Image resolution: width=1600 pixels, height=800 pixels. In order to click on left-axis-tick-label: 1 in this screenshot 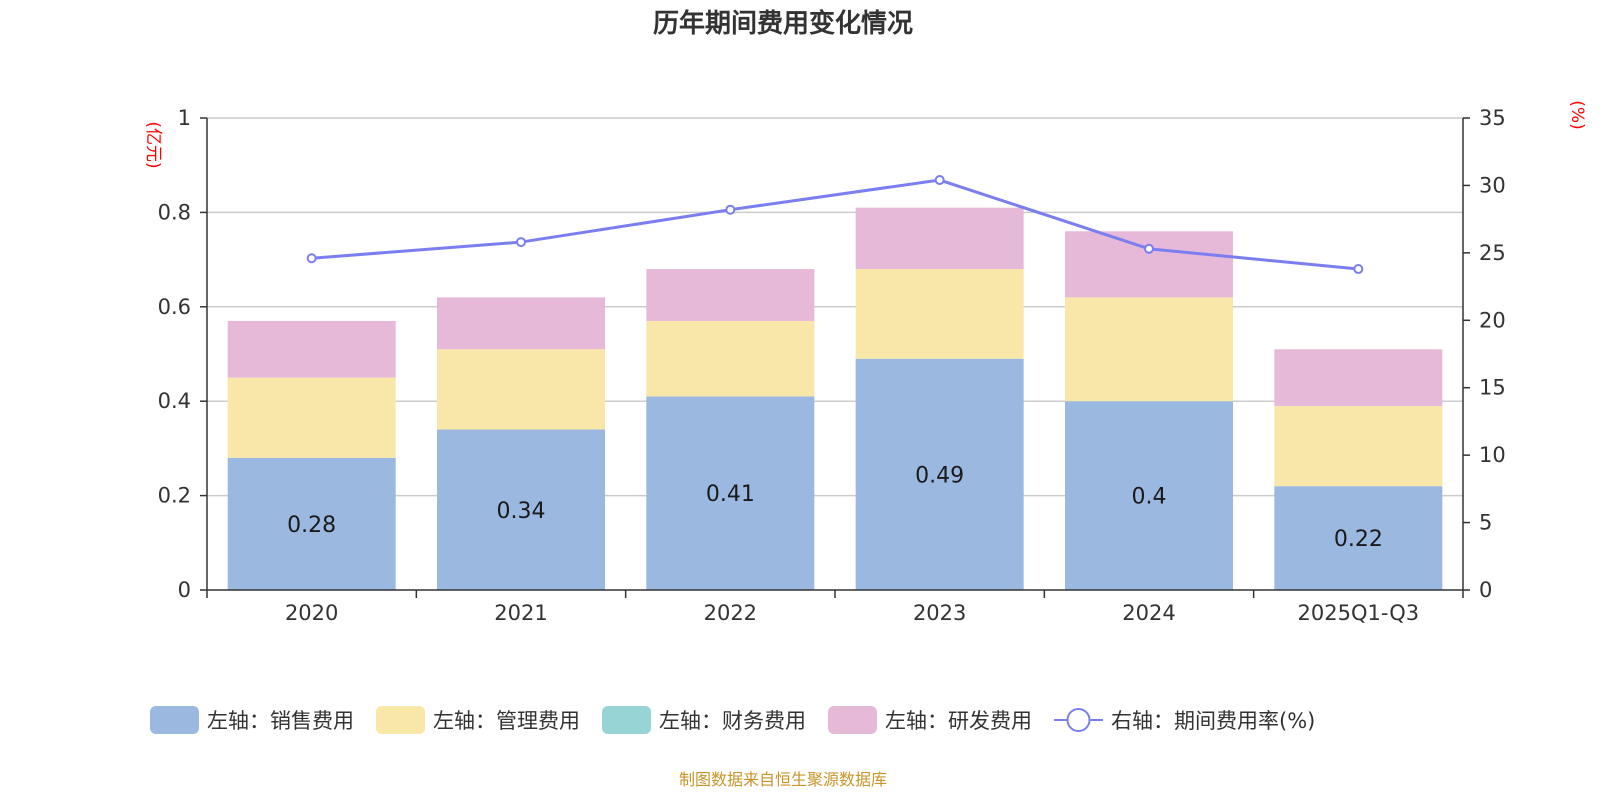, I will do `click(184, 118)`.